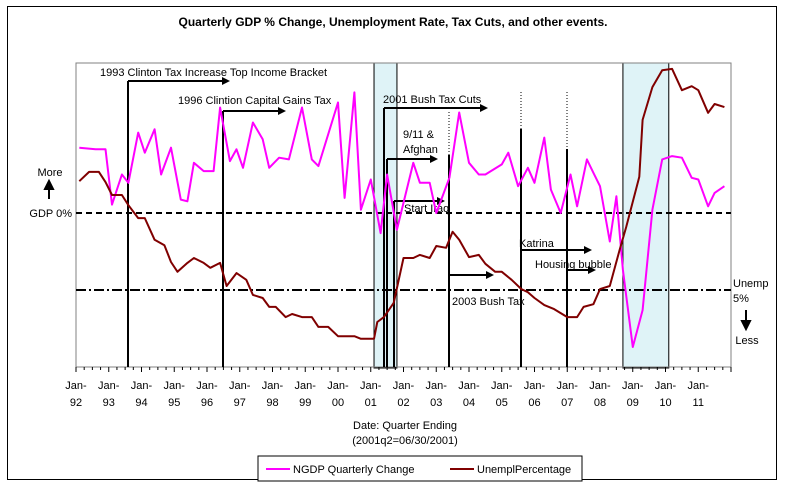 This screenshot has height=488, width=786. Describe the element at coordinates (255, 101) in the screenshot. I see `event-label: 1996 Clintion Capital Gains Tax` at that location.